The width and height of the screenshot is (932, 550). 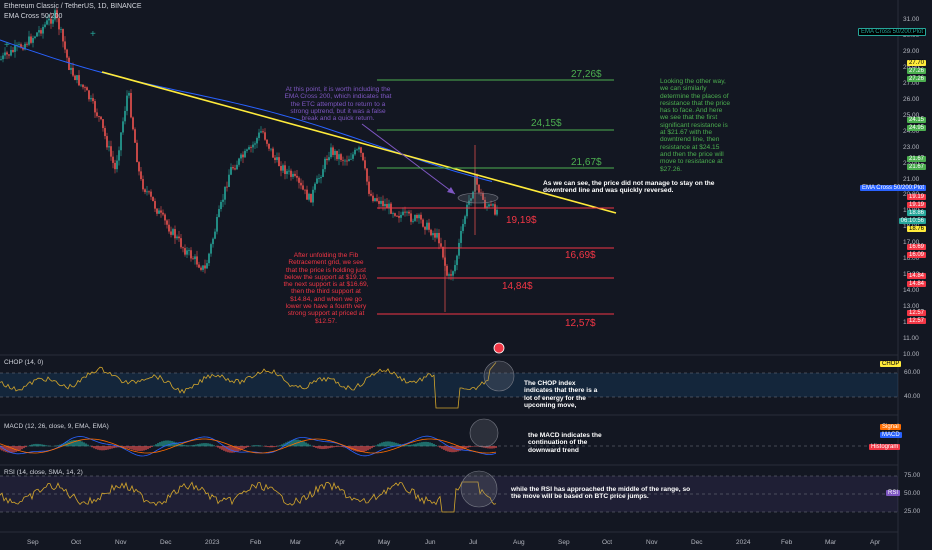 What do you see at coordinates (56, 426) in the screenshot?
I see `macd-label: MACD (12, 26, close, 9, EMA, EMA)` at bounding box center [56, 426].